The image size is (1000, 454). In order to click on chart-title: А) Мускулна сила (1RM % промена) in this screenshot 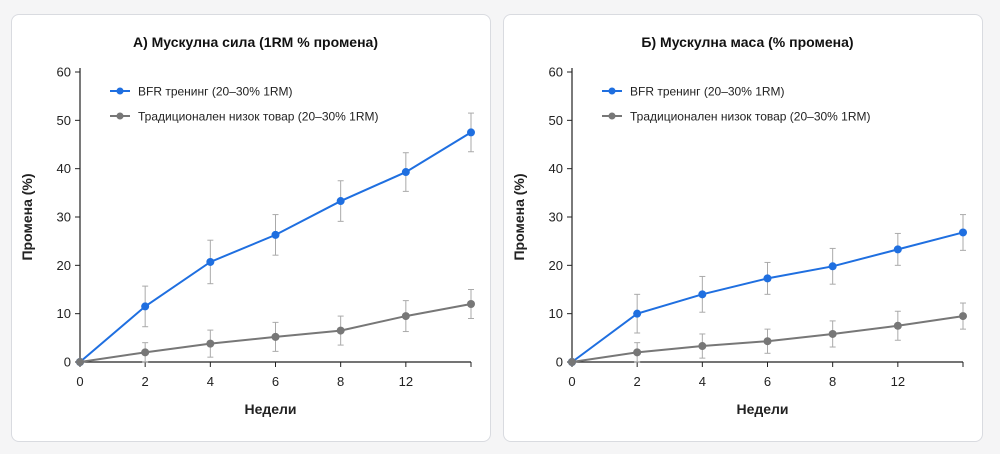, I will do `click(255, 42)`.